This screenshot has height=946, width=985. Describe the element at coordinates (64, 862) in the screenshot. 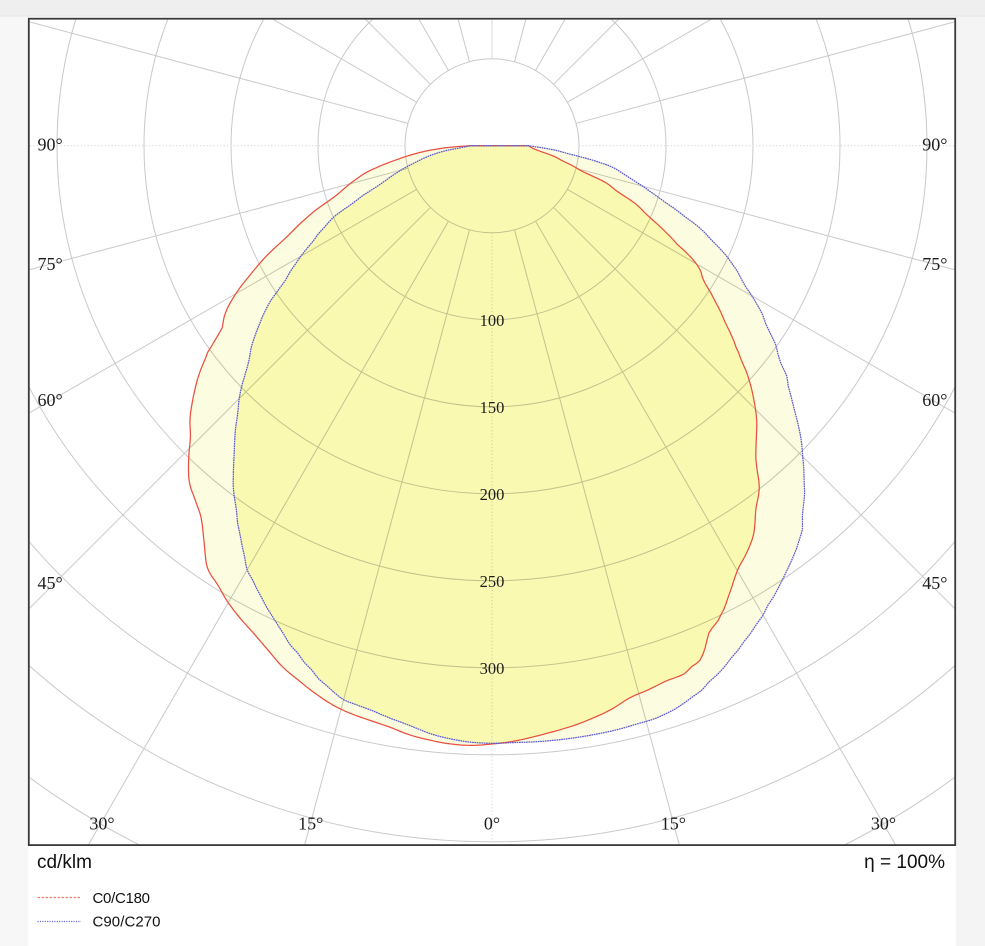

I see `svg-text: cd/klm` at that location.